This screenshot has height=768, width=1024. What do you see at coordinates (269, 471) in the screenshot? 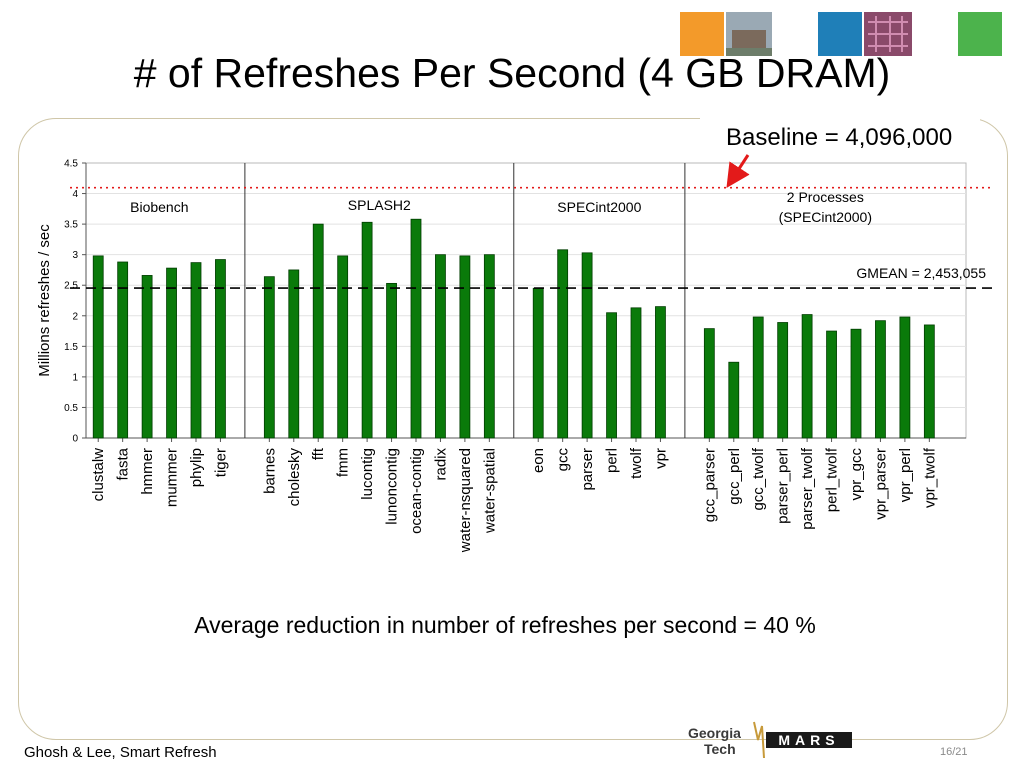
I see `x-tick-label-barnes: barnes` at bounding box center [269, 471].